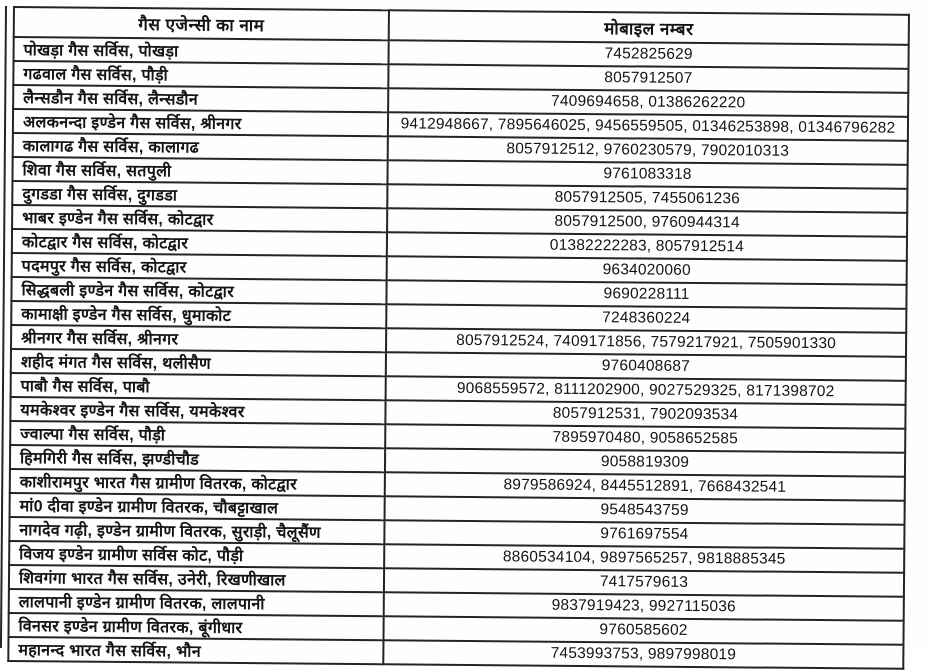 The image size is (927, 670). I want to click on agency-name-cell: लालपानी इण्डेन ग्रामीण वितरक, लालपानी, so click(196, 602).